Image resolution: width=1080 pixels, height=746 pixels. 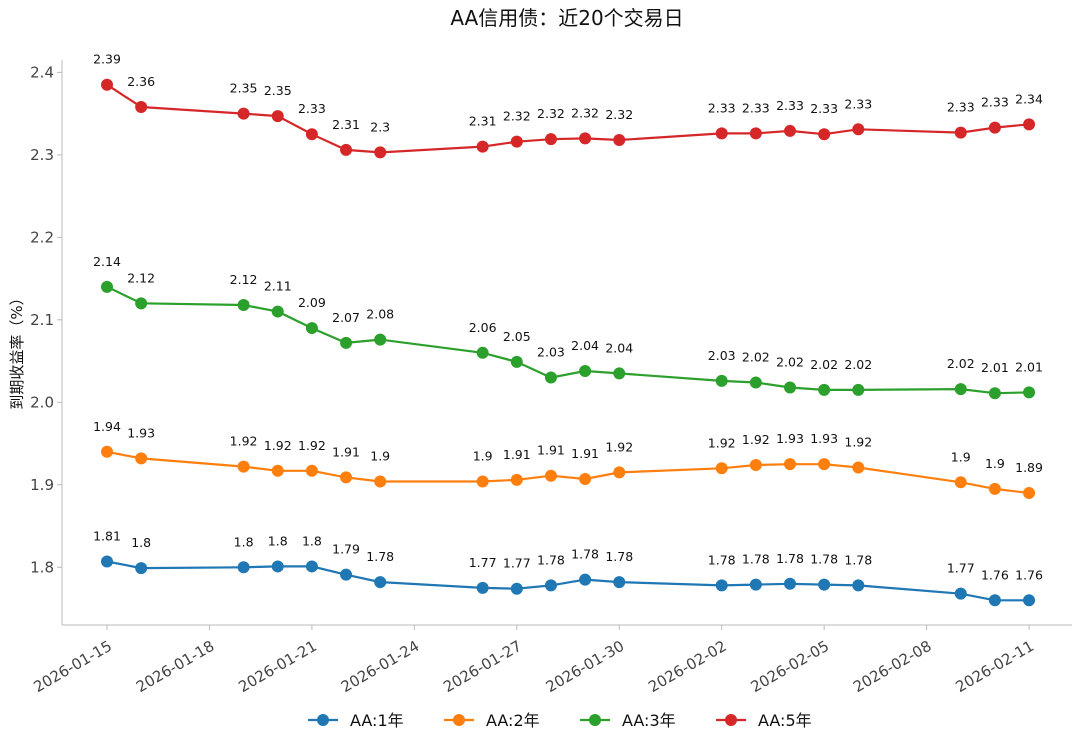 I want to click on data-label: 2.12, so click(x=244, y=279).